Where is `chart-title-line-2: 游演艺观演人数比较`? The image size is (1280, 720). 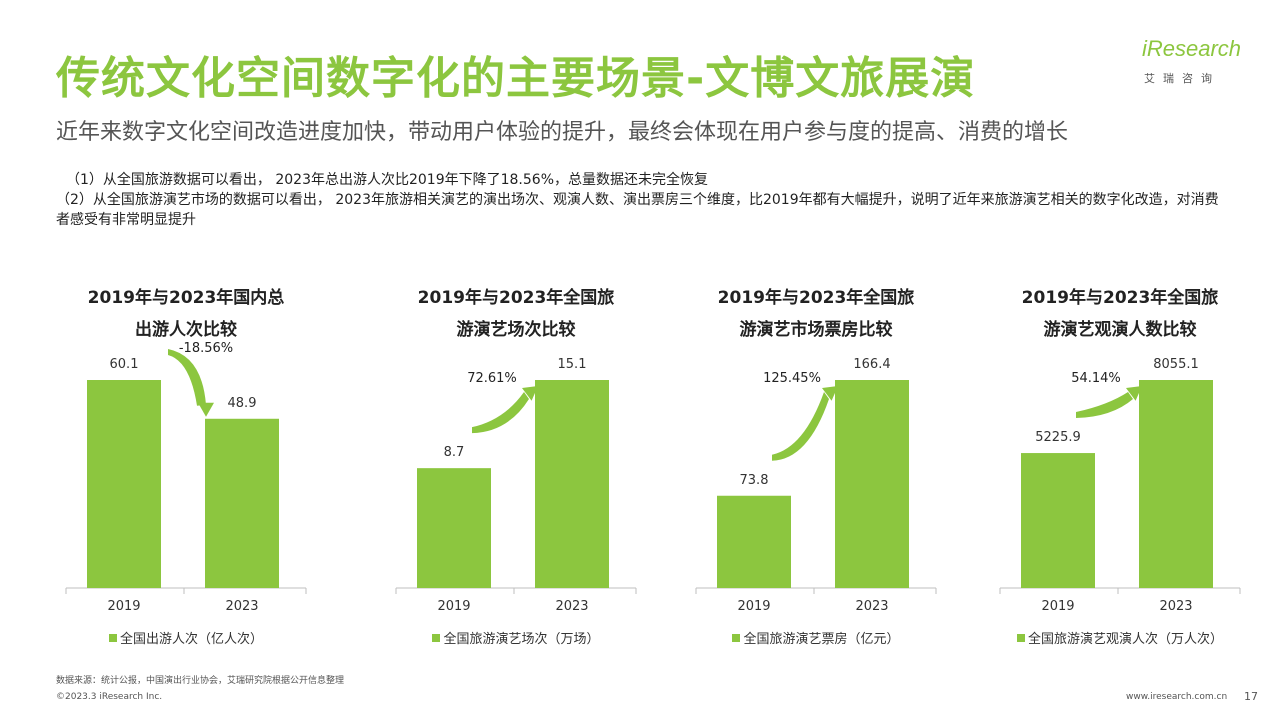
chart-title-line-2: 游演艺观演人数比较 is located at coordinates (1120, 330).